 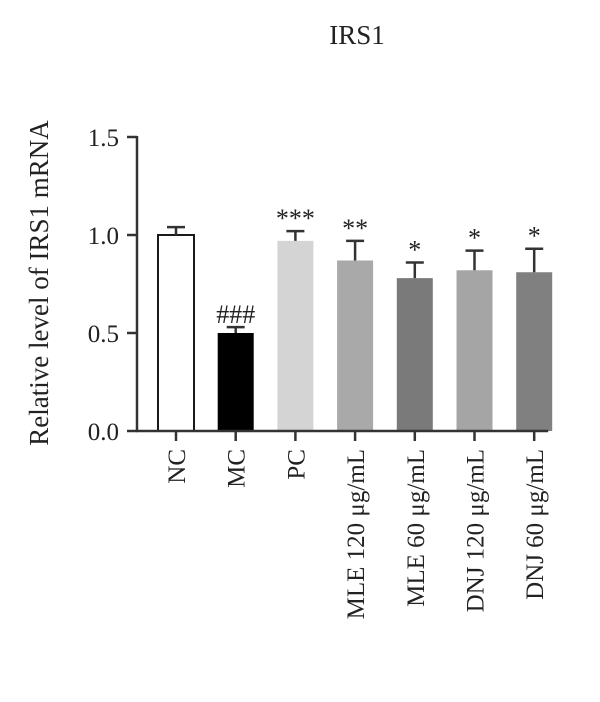 I want to click on x-tick-label: DNJ 120 μg/mL, so click(x=476, y=530).